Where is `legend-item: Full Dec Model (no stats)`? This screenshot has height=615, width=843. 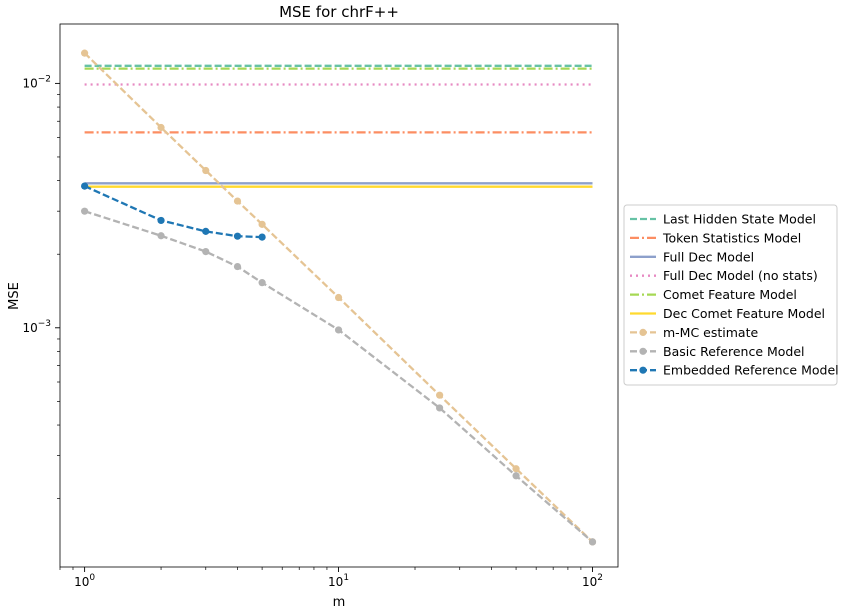
legend-item: Full Dec Model (no stats) is located at coordinates (724, 275).